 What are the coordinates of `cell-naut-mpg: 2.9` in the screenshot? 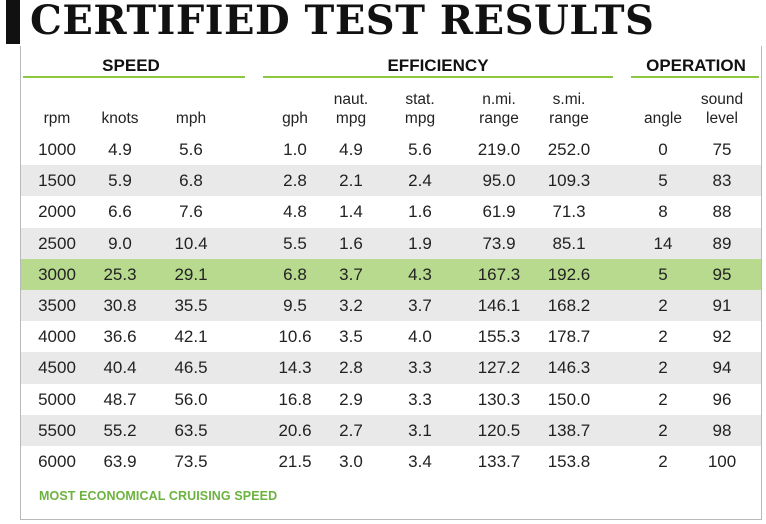 It's located at (351, 399).